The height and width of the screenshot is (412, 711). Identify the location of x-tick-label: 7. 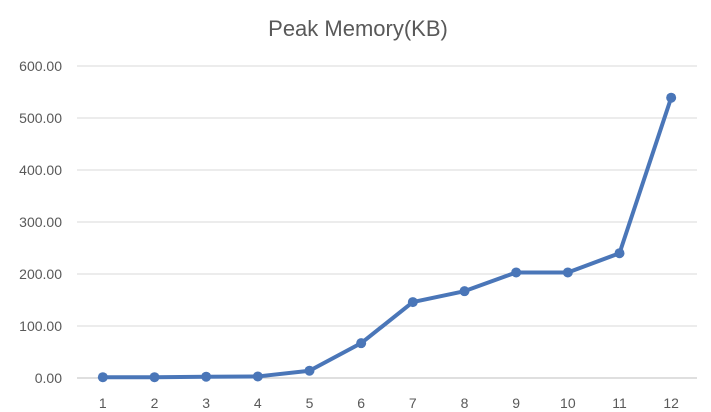
(413, 403).